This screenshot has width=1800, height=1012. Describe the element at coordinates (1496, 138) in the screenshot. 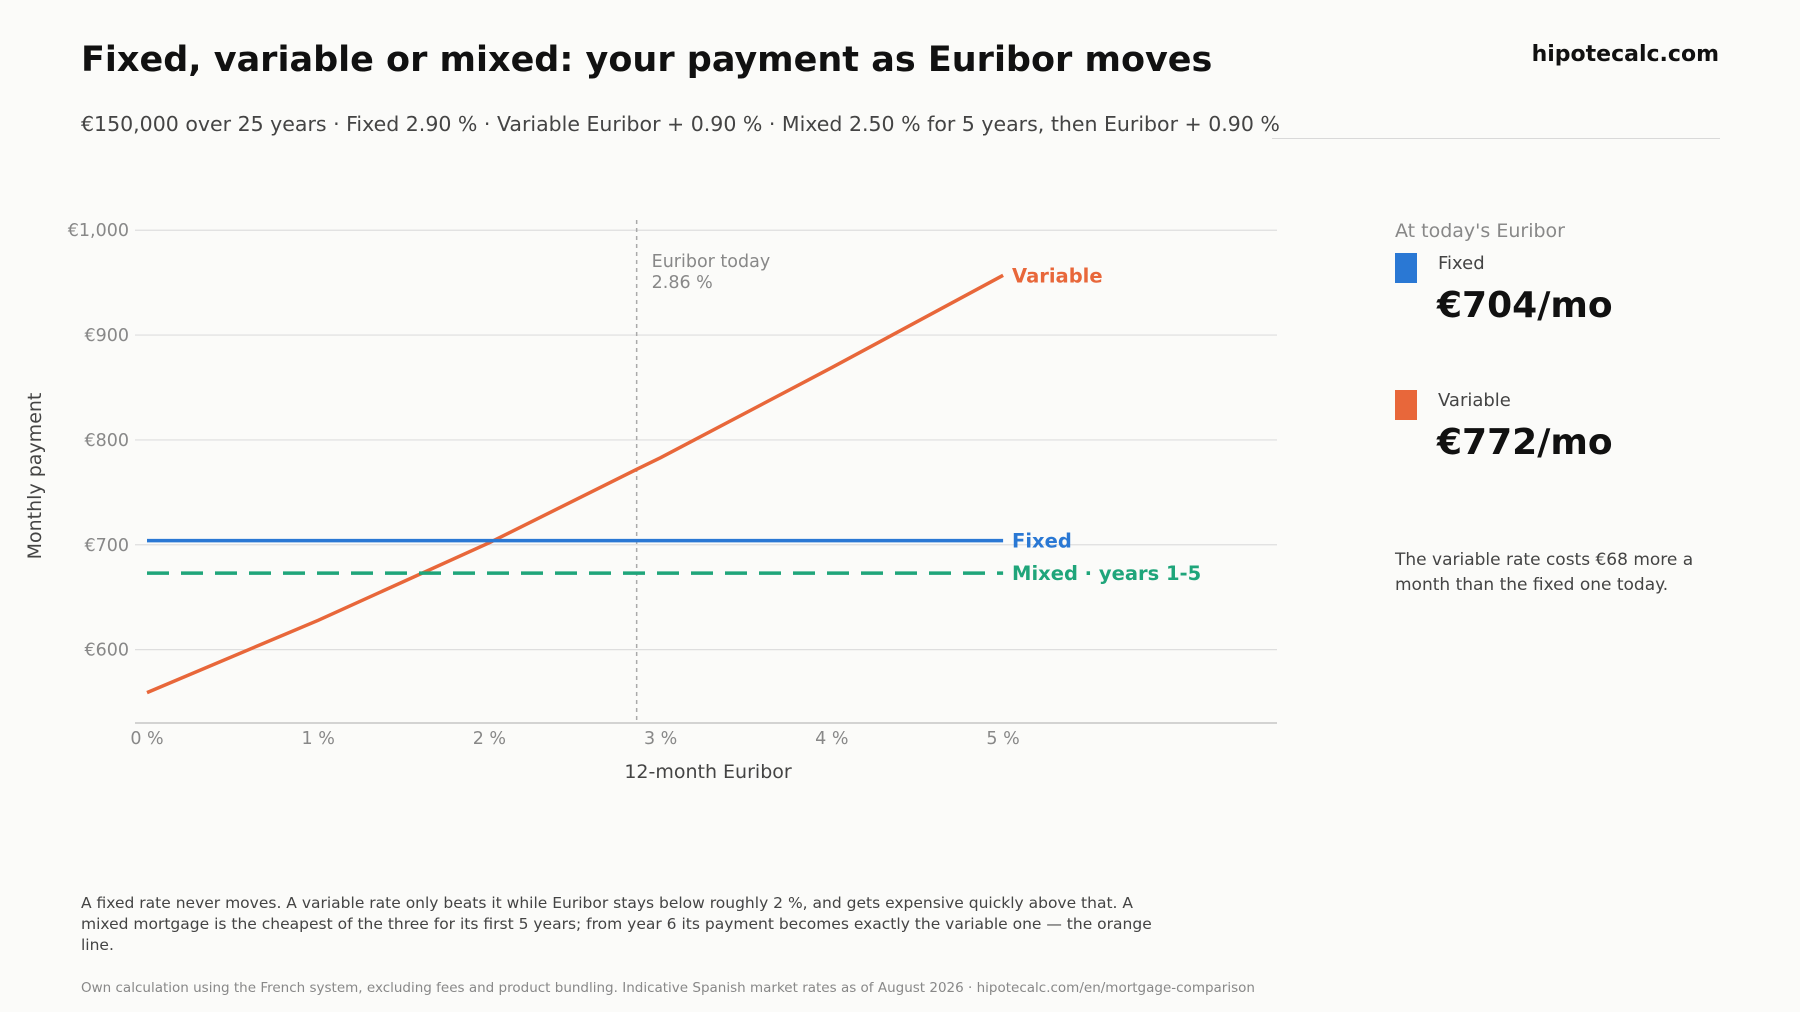

I see `header-divider` at that location.